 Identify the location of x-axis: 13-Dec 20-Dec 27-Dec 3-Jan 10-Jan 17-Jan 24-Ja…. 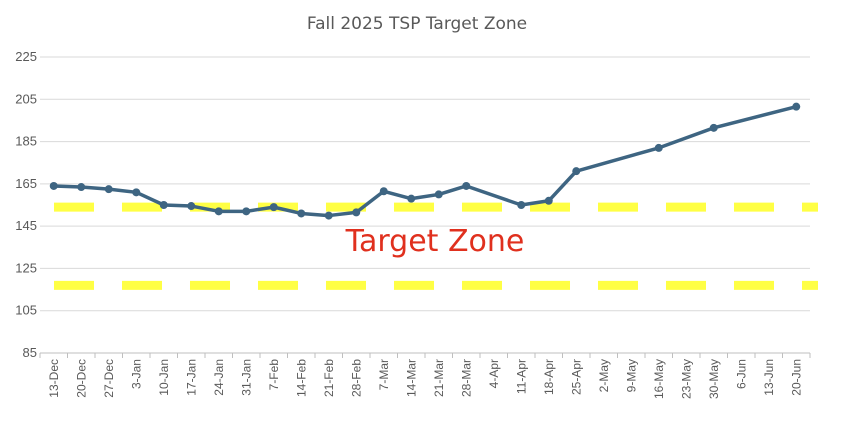
(425, 375).